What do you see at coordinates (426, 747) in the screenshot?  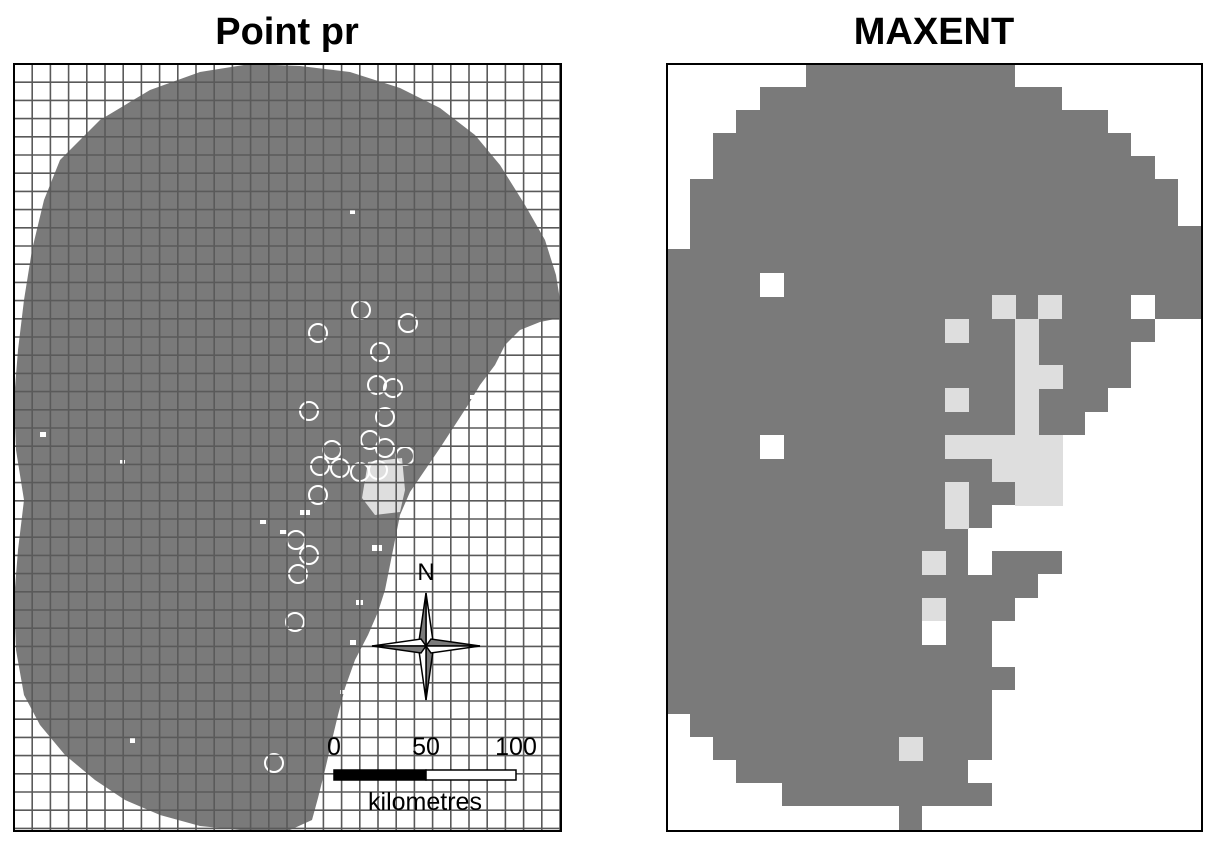 I see `scale-tick-50: 50` at bounding box center [426, 747].